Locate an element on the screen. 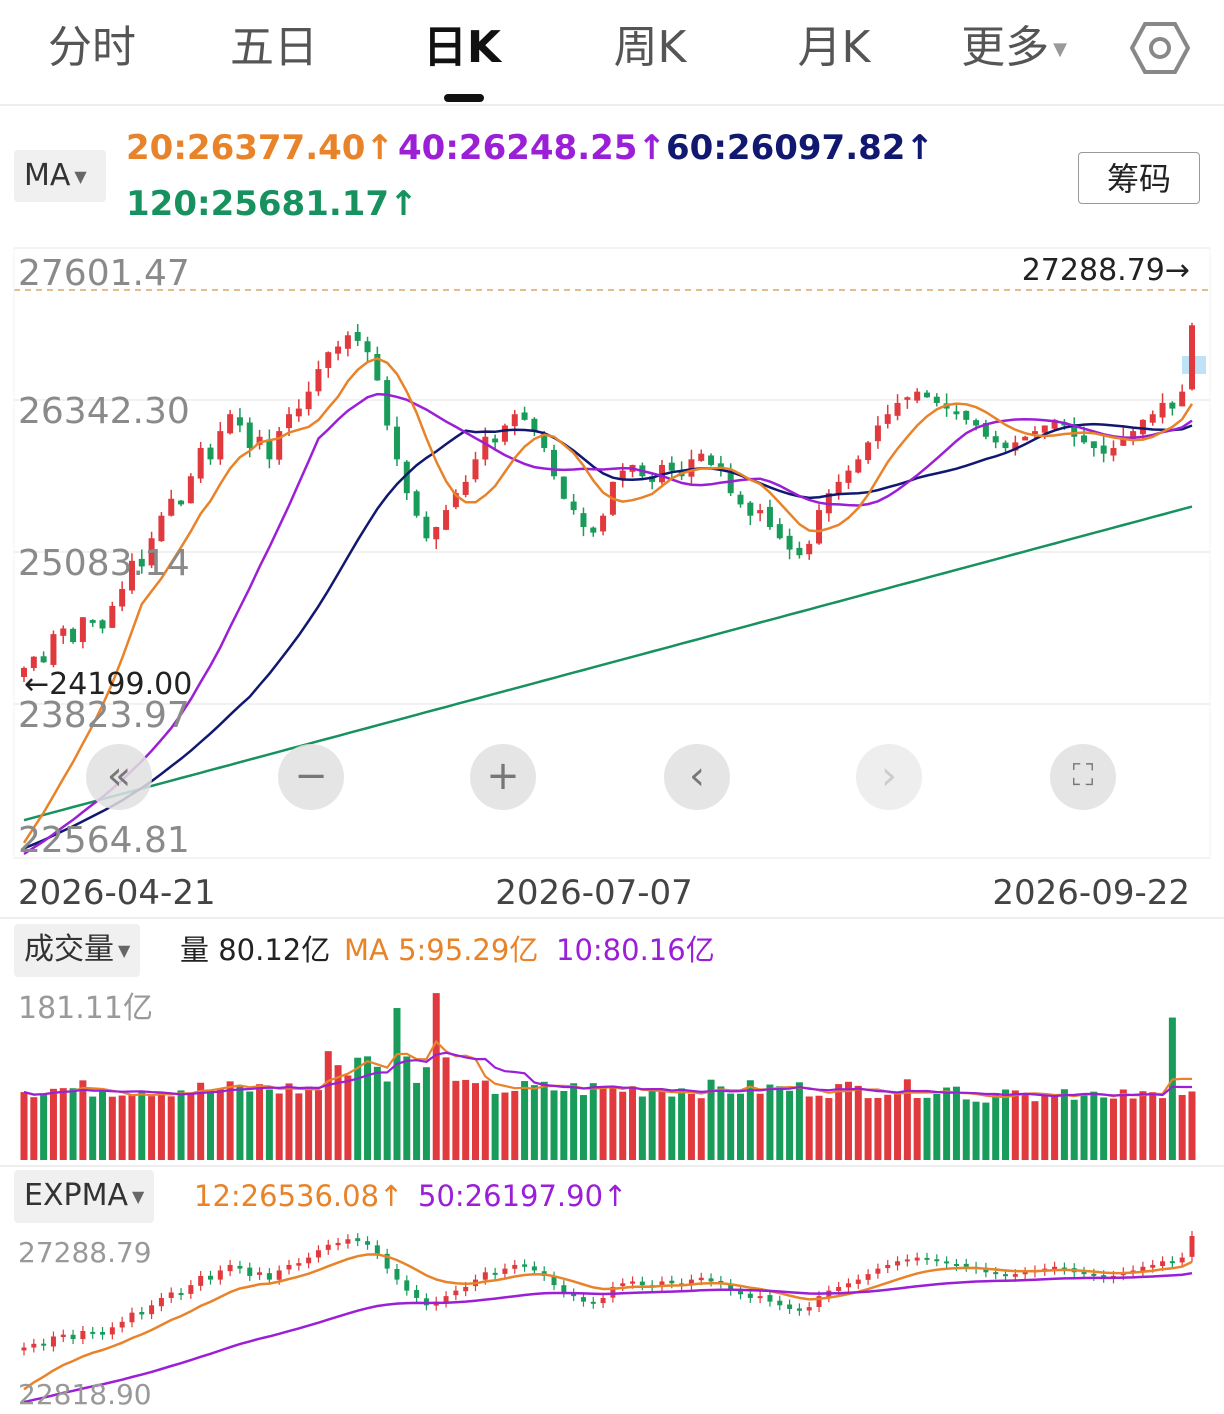 This screenshot has height=1414, width=1224. zoom-in-button: + is located at coordinates (503, 777).